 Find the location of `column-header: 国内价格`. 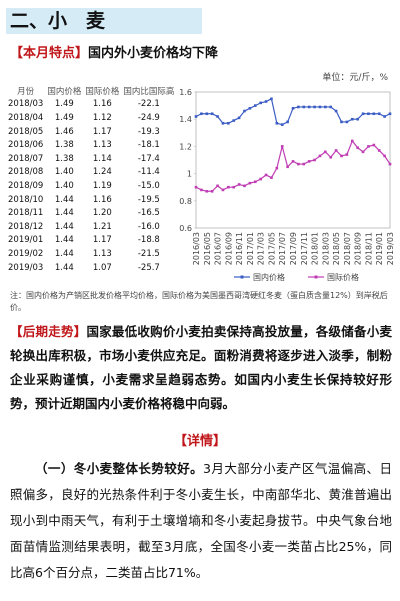

column-header: 国内价格 is located at coordinates (64, 91).